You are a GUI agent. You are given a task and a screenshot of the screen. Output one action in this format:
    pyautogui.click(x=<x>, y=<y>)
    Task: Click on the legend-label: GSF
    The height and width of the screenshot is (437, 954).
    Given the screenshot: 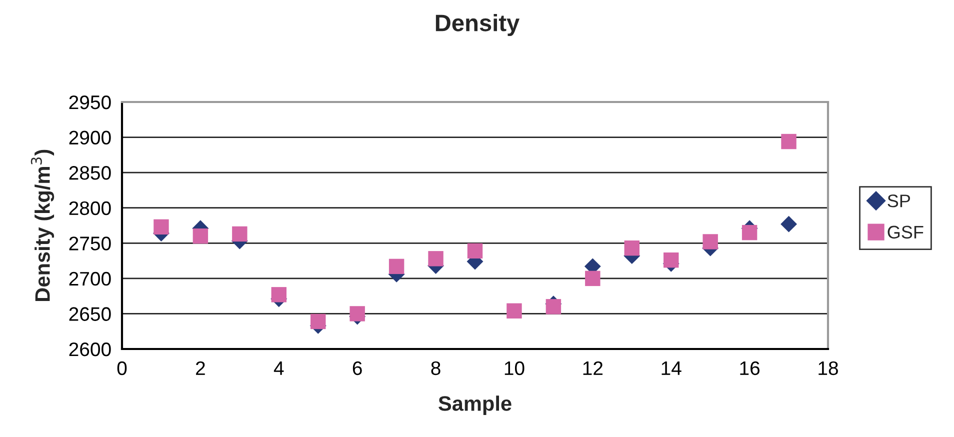 What is the action you would take?
    pyautogui.click(x=906, y=232)
    